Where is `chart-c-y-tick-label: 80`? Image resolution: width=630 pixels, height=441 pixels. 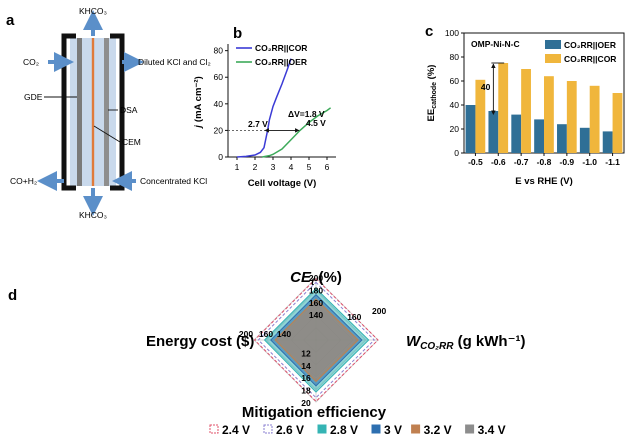 chart-c-y-tick-label: 80 is located at coordinates (455, 57).